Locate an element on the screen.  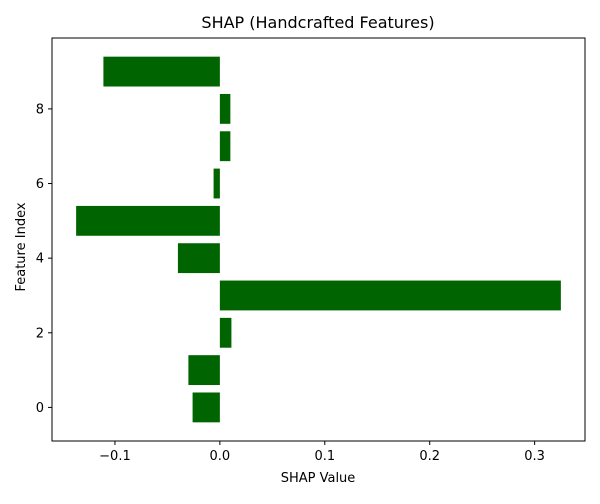
x-tick-label: 0.3 is located at coordinates (534, 456).